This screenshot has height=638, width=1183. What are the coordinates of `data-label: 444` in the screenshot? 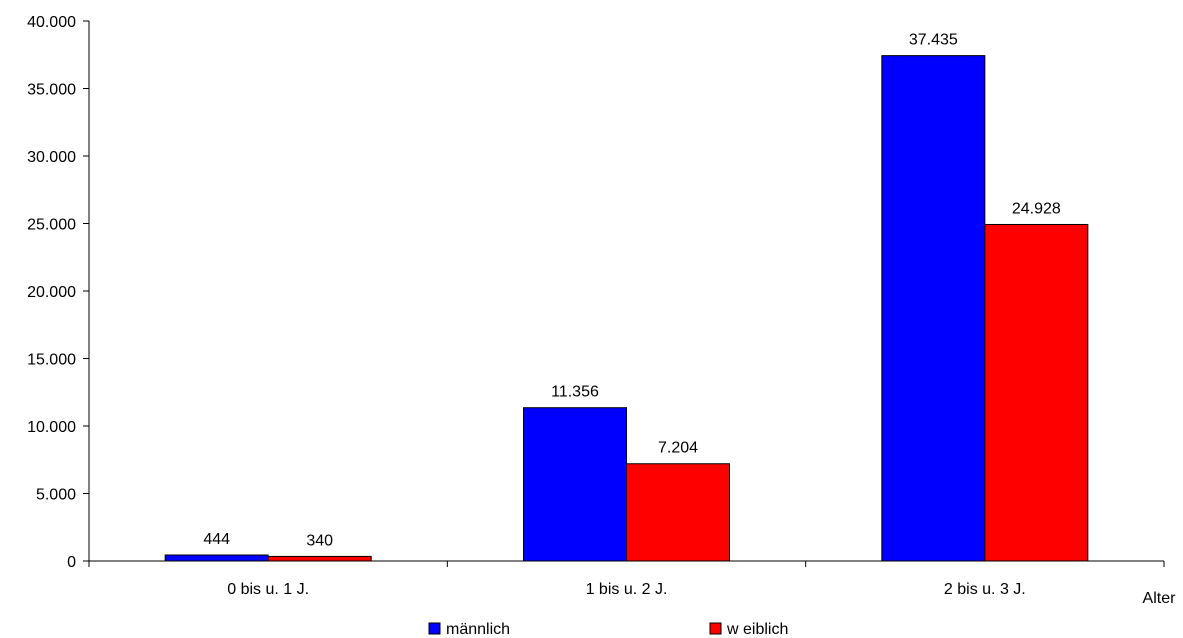 It's located at (216, 539).